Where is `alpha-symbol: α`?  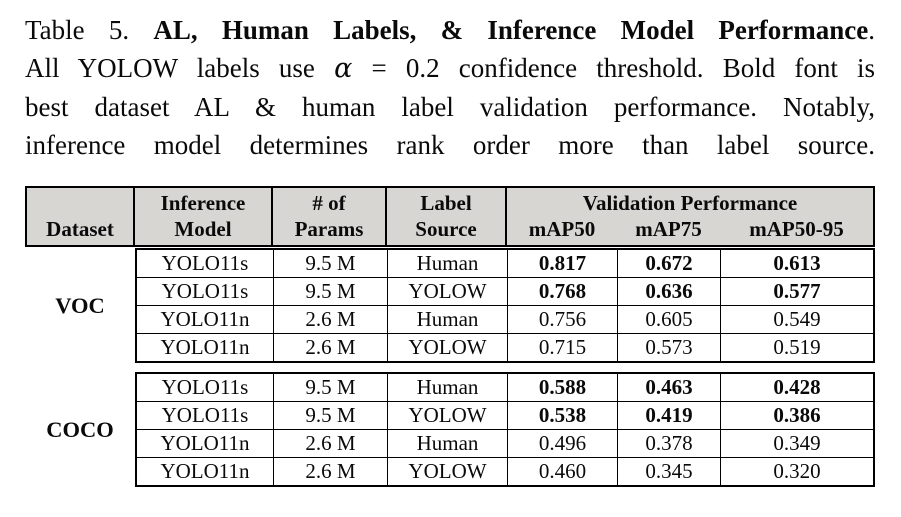 alpha-symbol: α is located at coordinates (343, 68).